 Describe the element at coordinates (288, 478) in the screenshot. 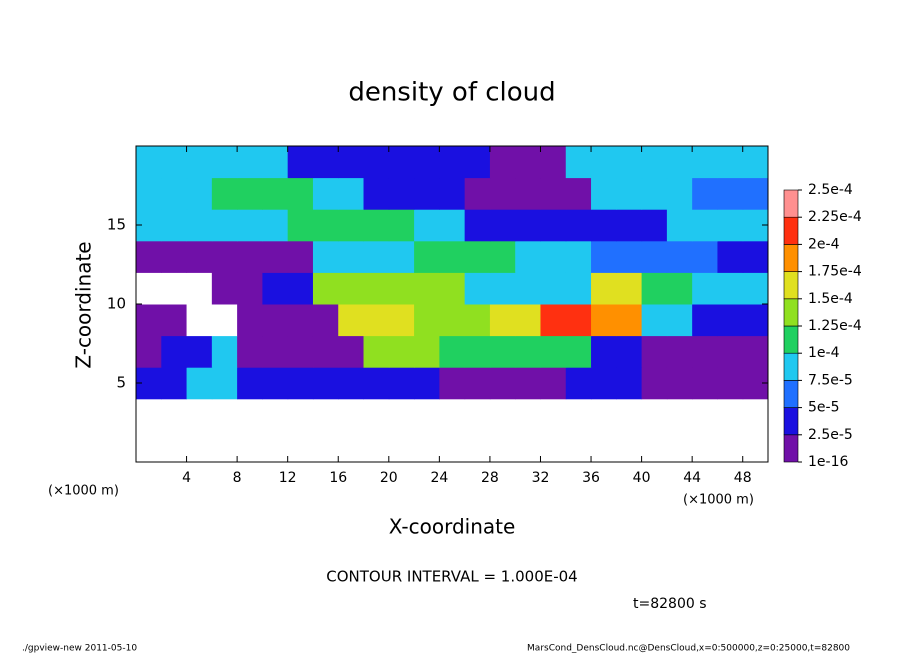

I see `x-tick-label: 12` at that location.